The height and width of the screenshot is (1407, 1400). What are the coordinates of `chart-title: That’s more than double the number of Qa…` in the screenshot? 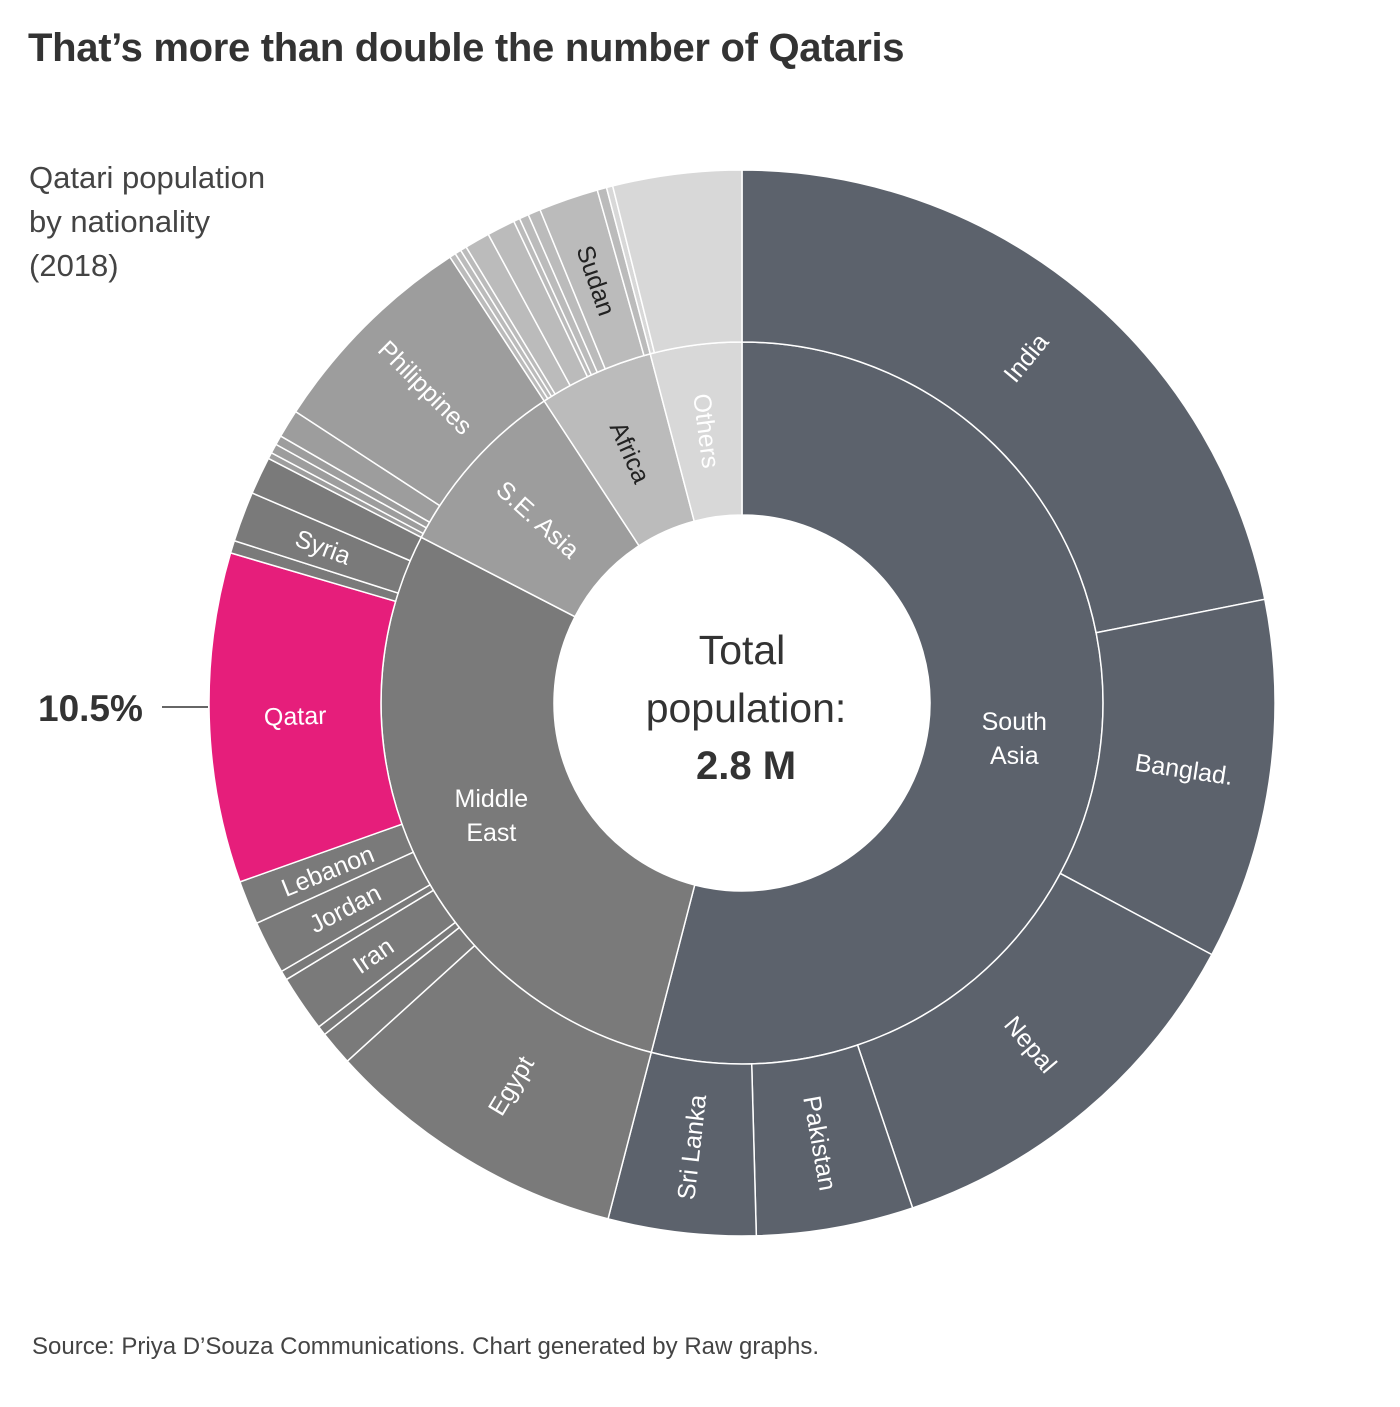 It's located at (466, 48).